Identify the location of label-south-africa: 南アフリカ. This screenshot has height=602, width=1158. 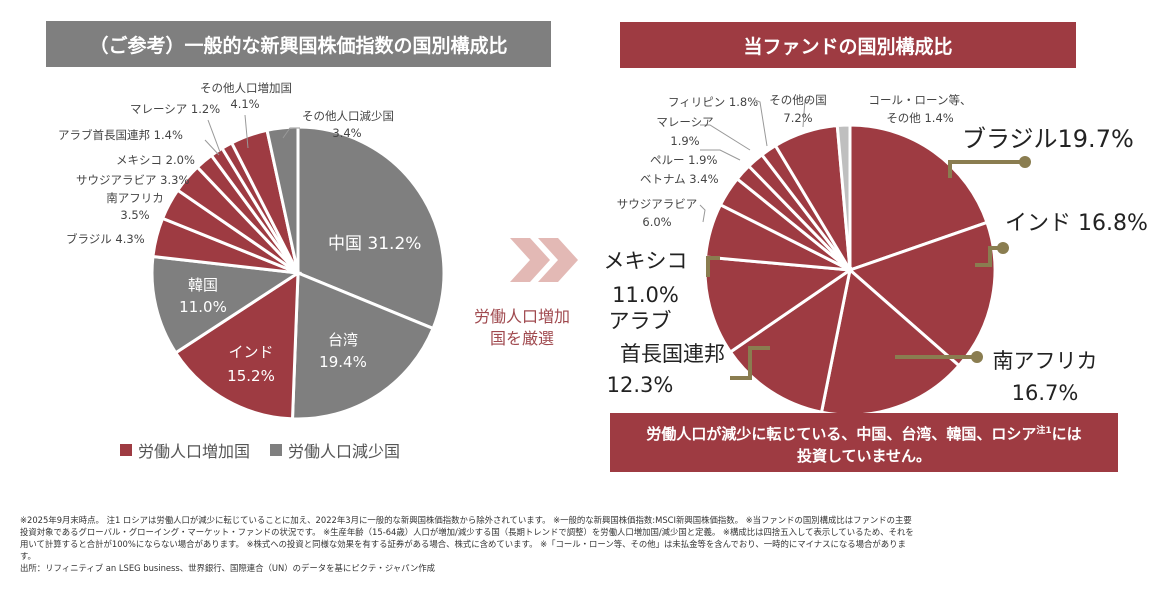
(135, 198).